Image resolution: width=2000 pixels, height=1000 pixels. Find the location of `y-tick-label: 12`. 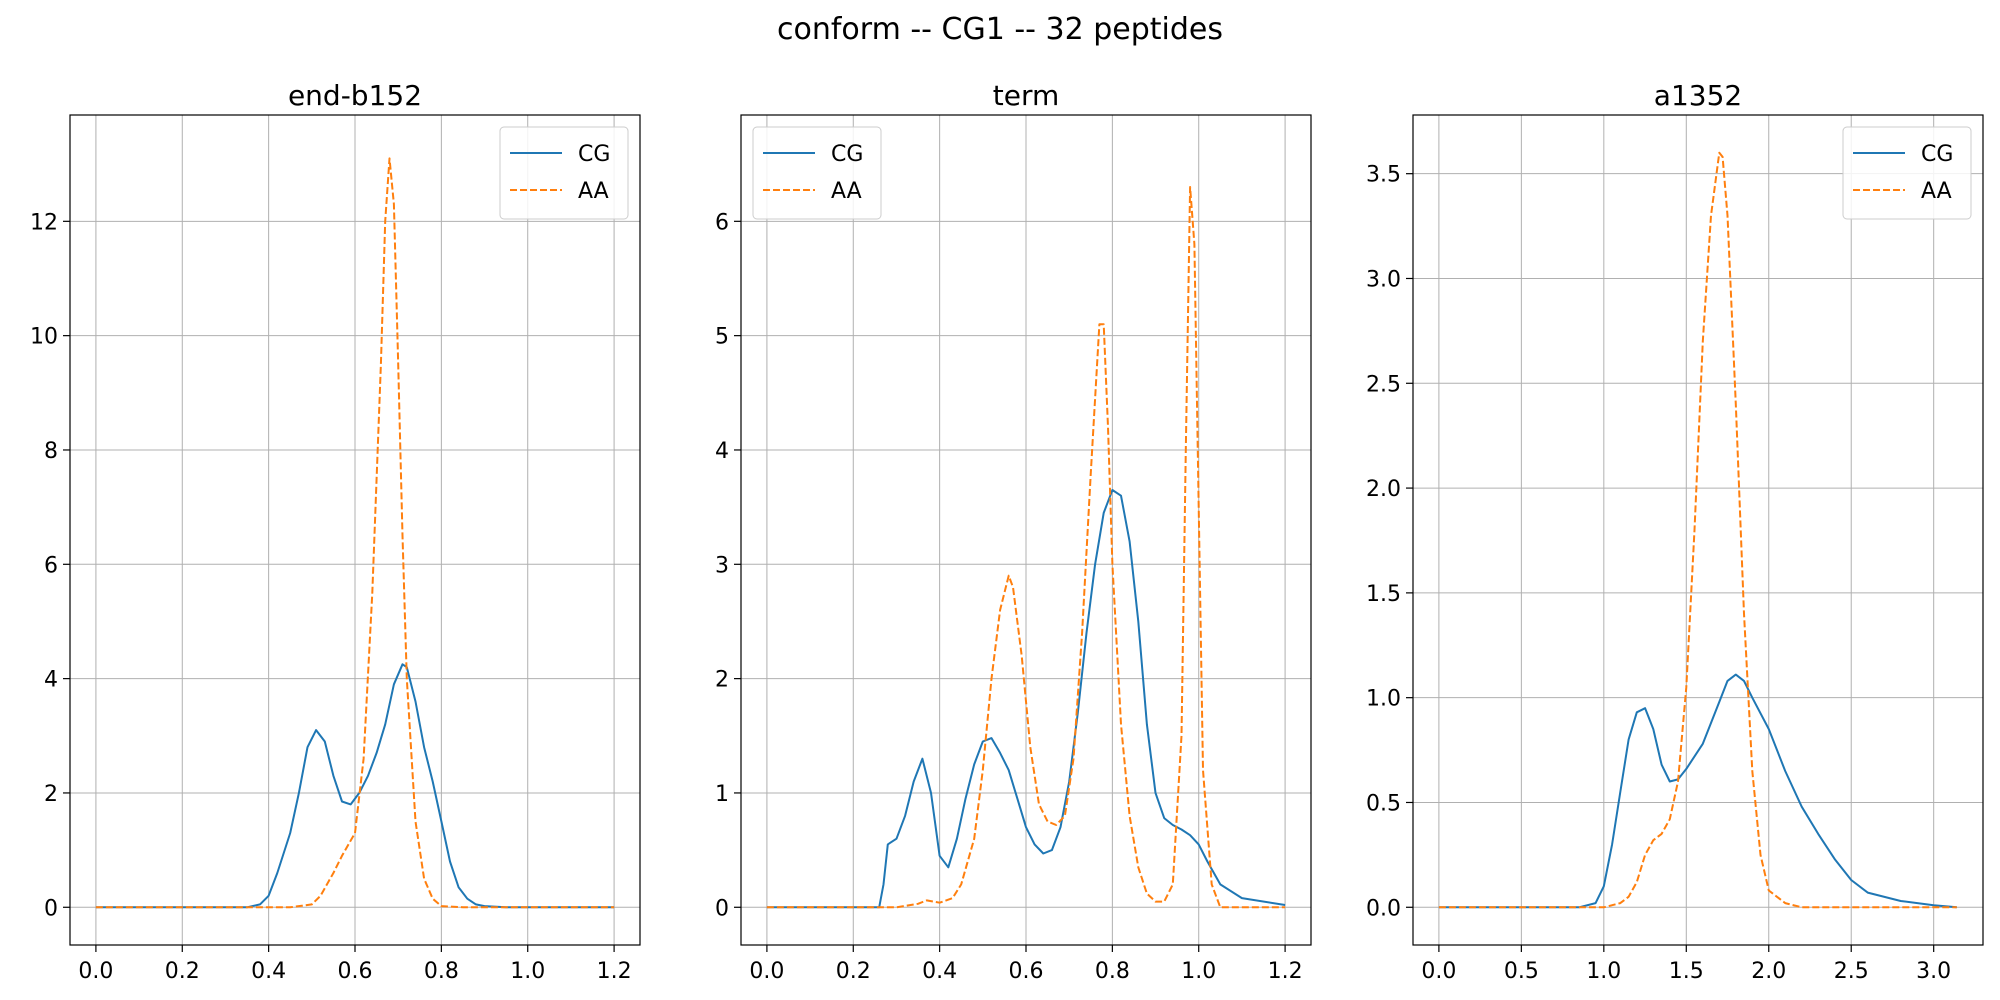

y-tick-label: 12 is located at coordinates (44, 222).